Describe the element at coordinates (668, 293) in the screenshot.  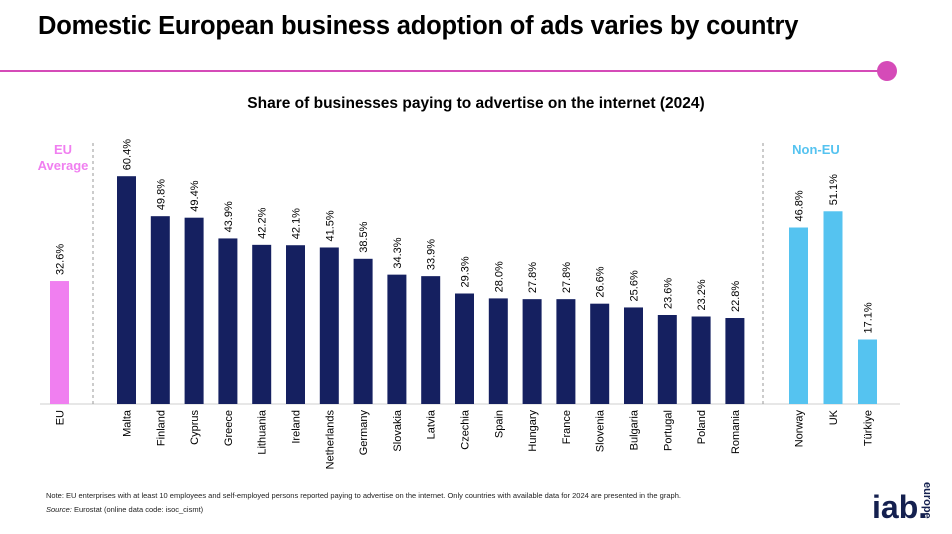
I see `data-label-portugal: 23.6%` at that location.